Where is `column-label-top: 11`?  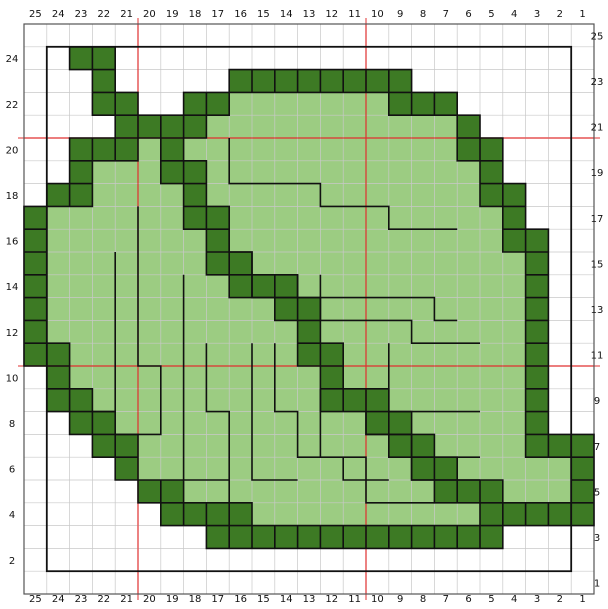
column-label-top: 11 is located at coordinates (354, 14).